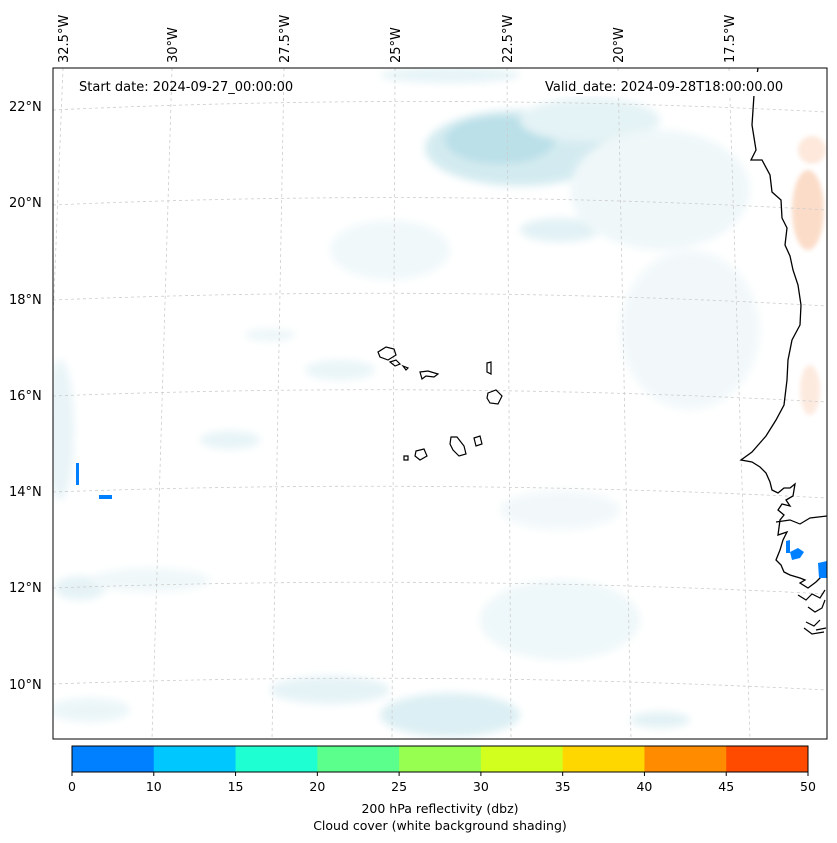  Describe the element at coordinates (25, 492) in the screenshot. I see `lat-label-14n: 14°N` at that location.